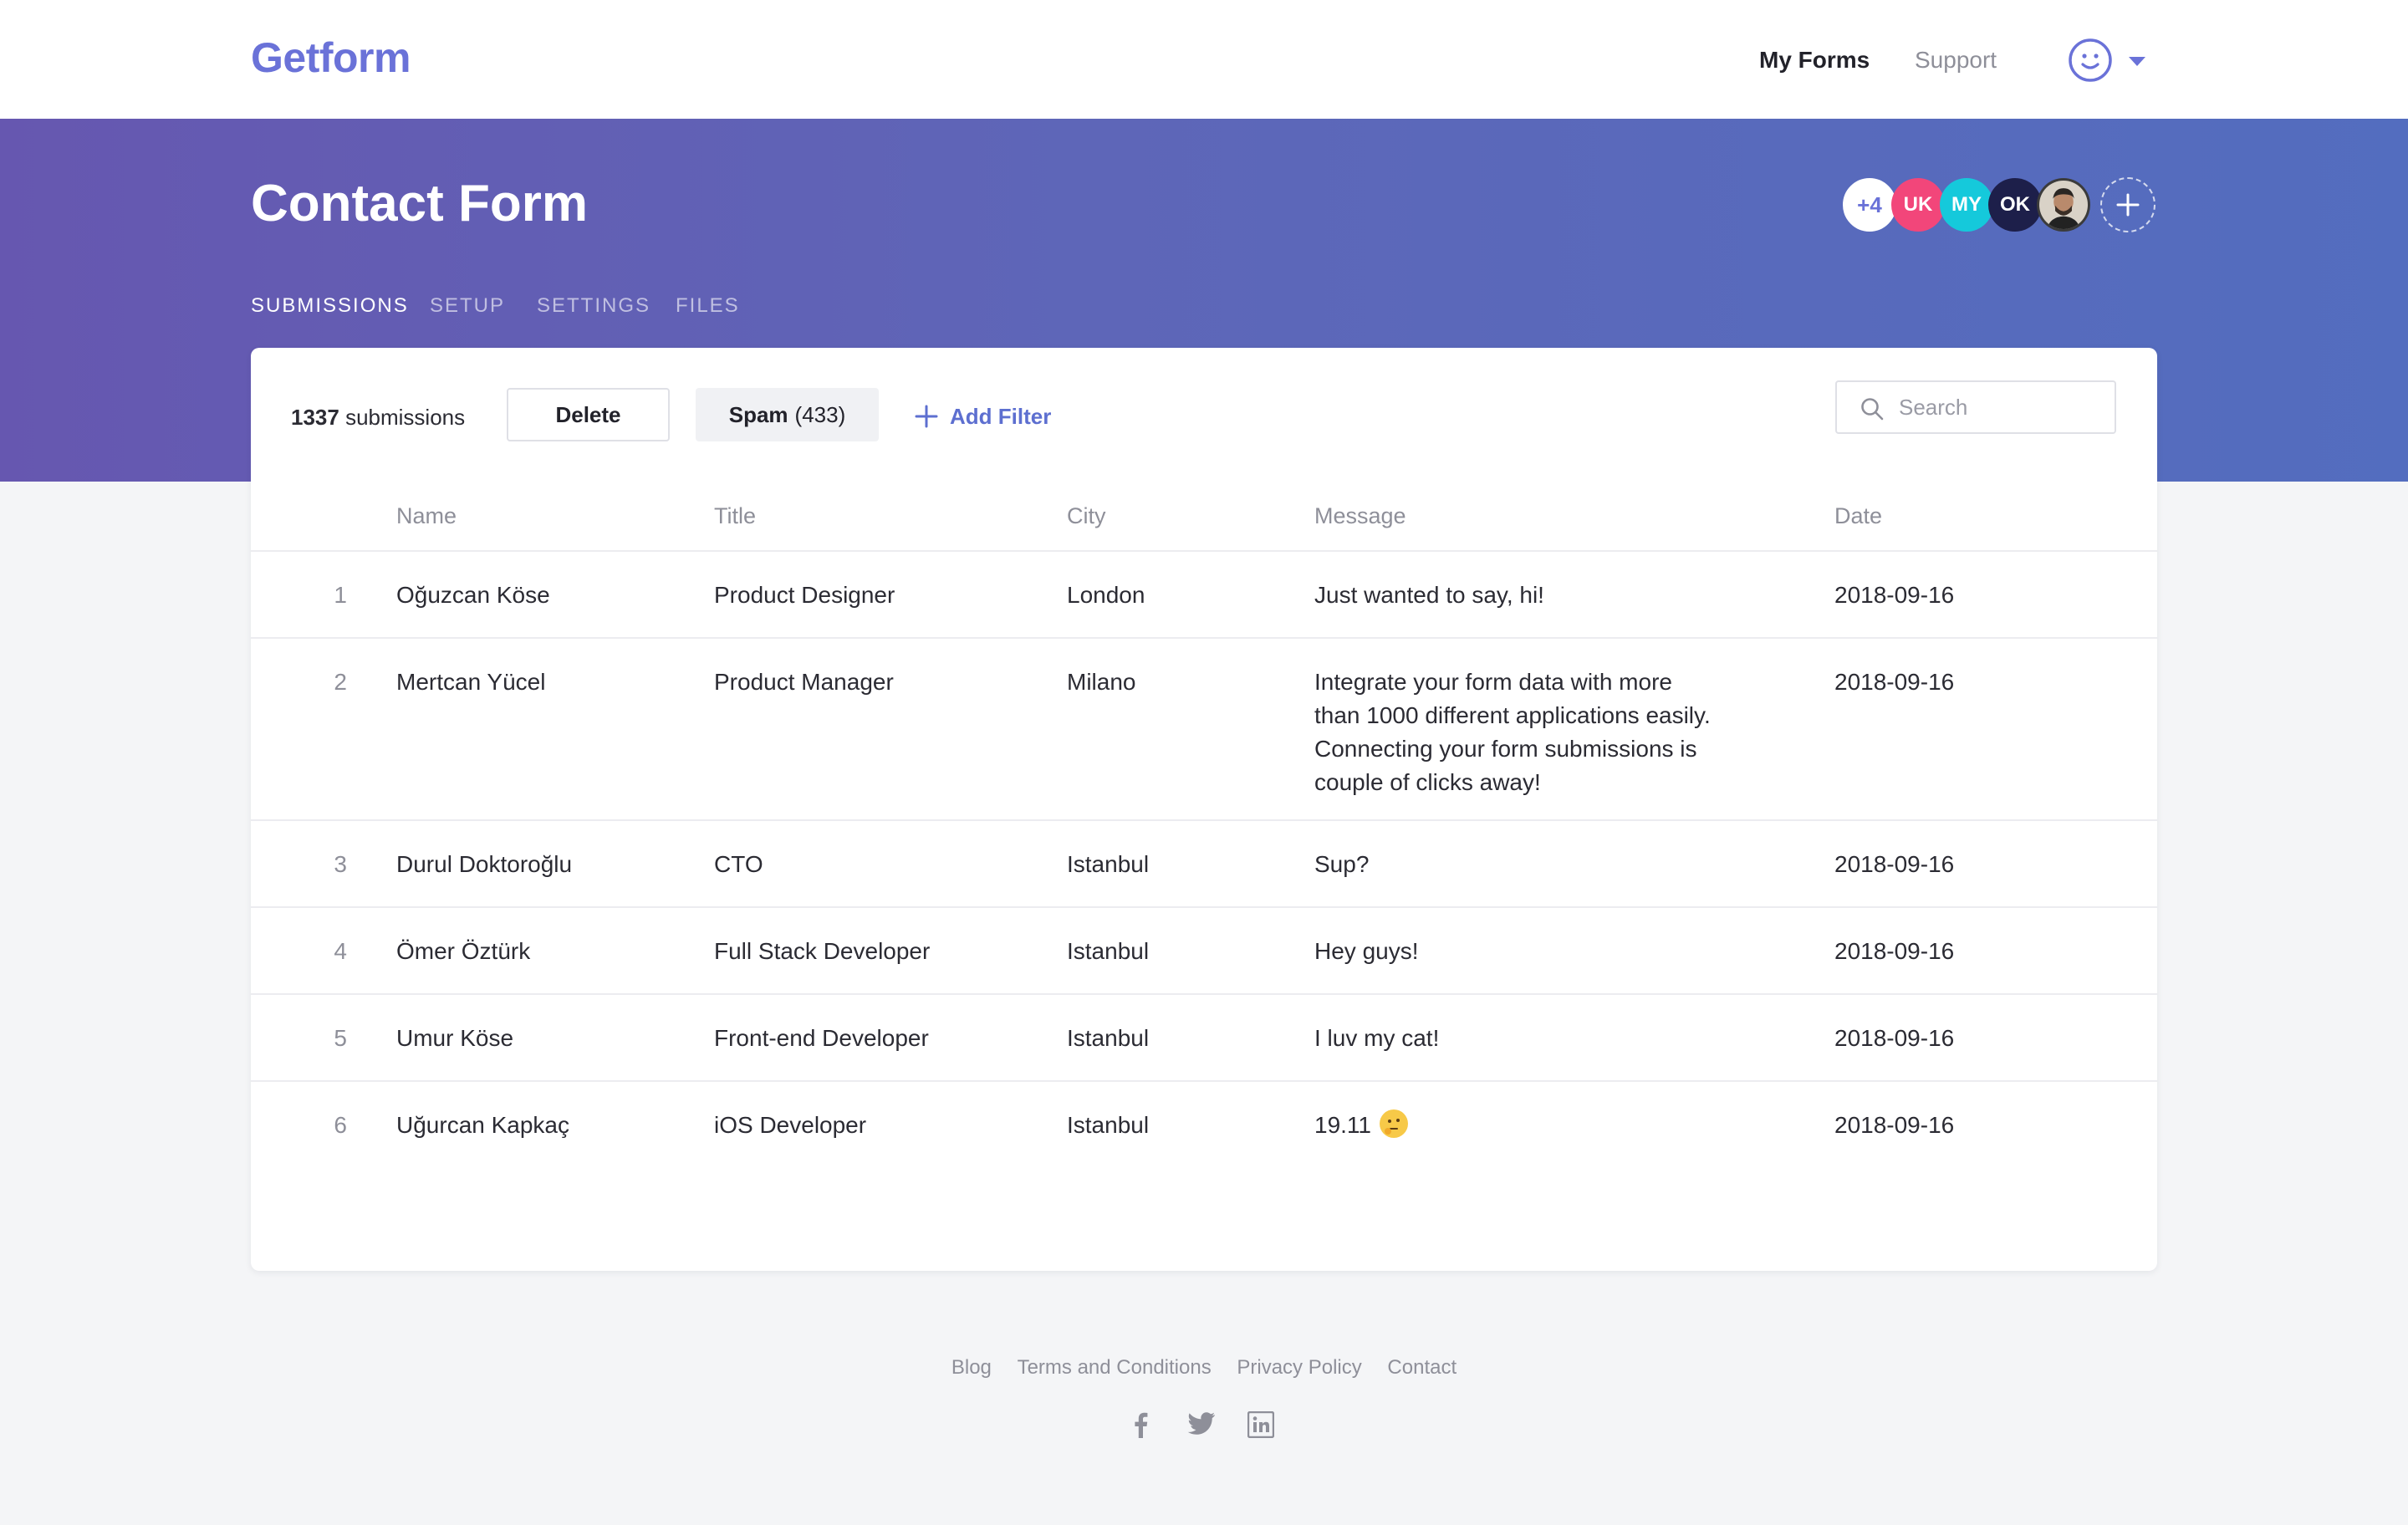  I want to click on facebook-icon, so click(1140, 1426).